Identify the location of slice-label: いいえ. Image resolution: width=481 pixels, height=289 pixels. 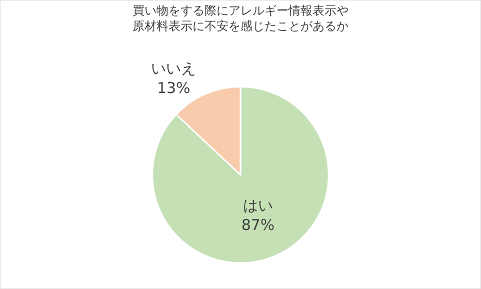
(173, 68).